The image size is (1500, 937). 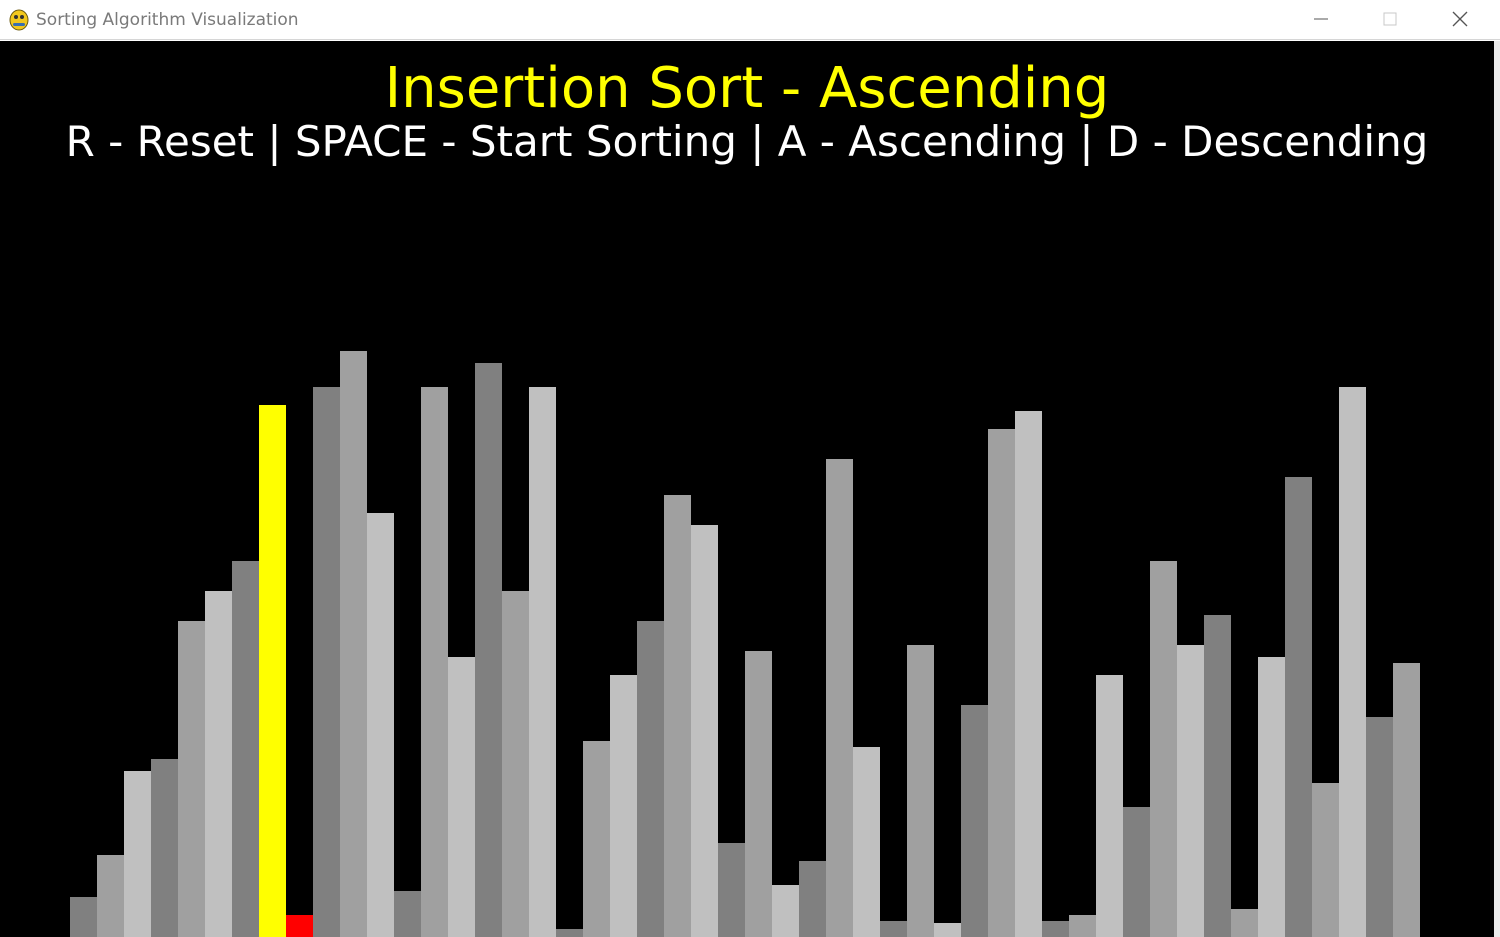 I want to click on title-bar: Sorting Algorithm Visualization, so click(x=750, y=20).